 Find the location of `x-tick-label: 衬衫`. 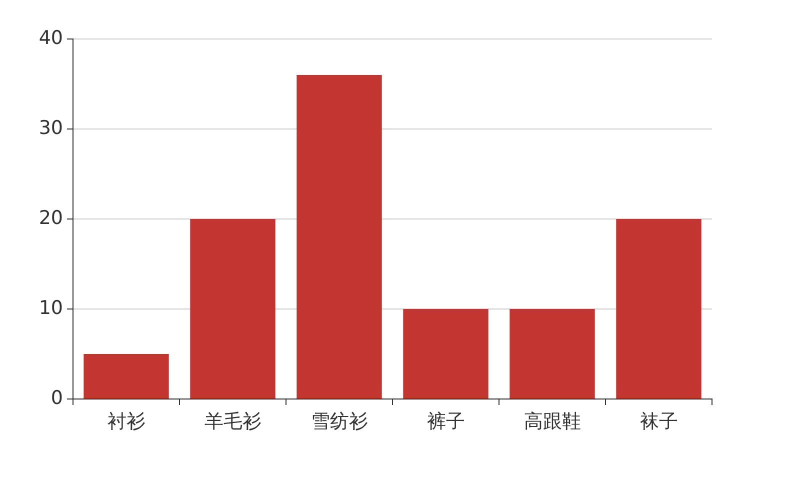

x-tick-label: 衬衫 is located at coordinates (126, 421).